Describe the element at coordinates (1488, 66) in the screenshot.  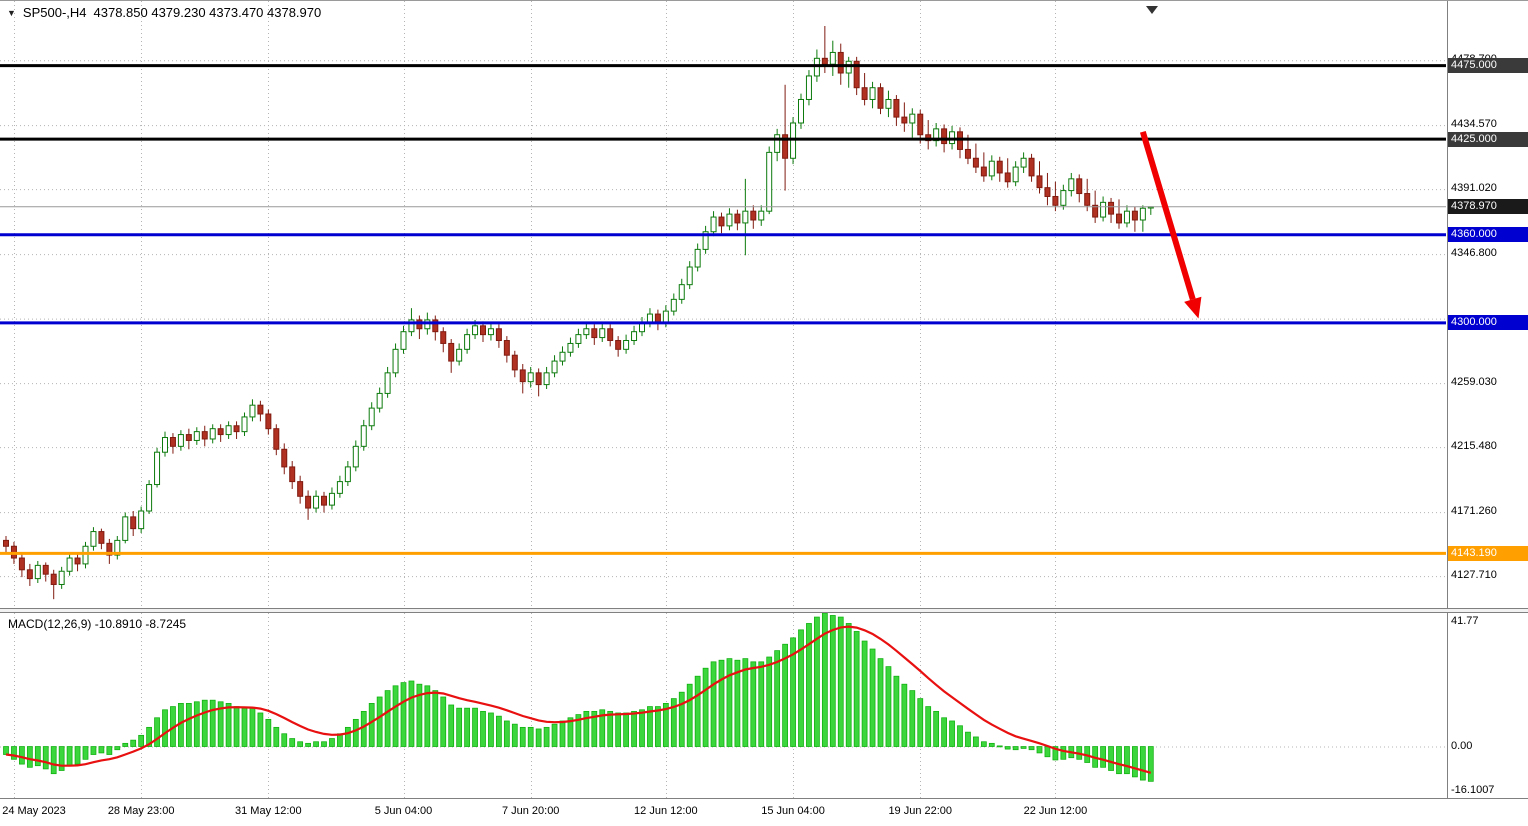
I see `price-level-badge: 4475.000` at that location.